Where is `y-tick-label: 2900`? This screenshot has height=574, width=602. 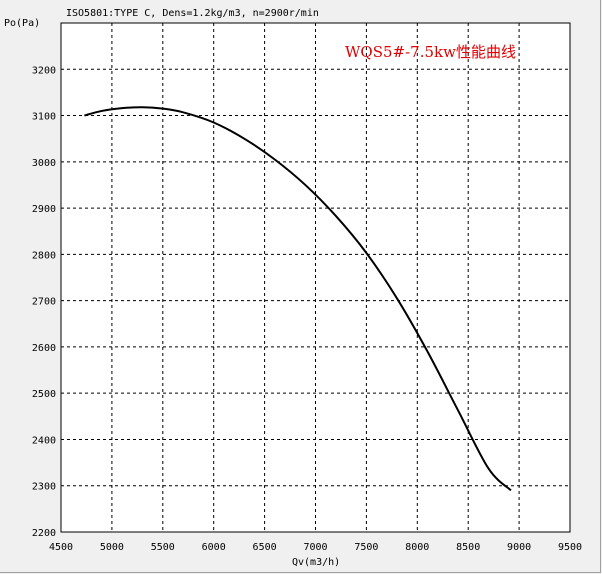 y-tick-label: 2900 is located at coordinates (44, 209).